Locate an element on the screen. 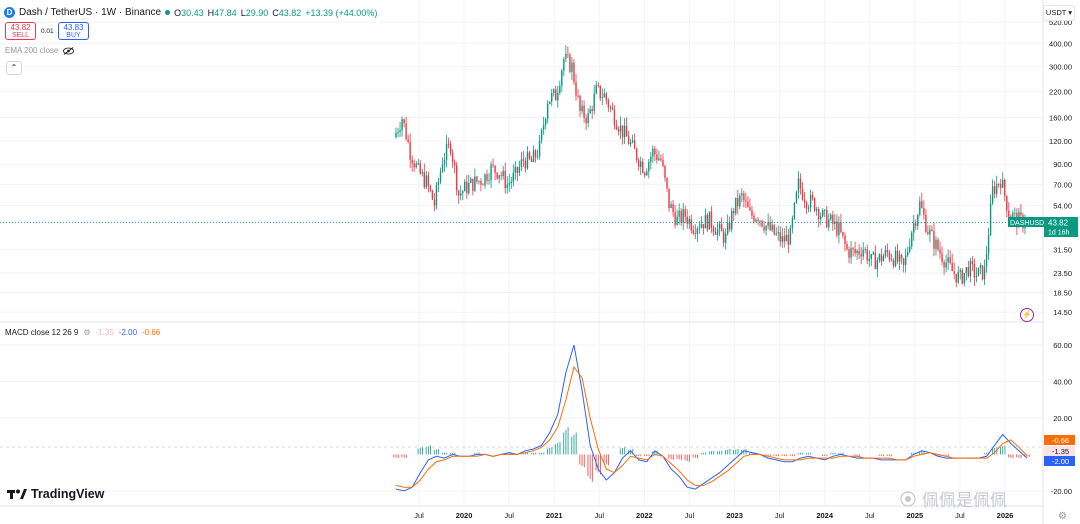  close-value: 43.82 is located at coordinates (290, 12).